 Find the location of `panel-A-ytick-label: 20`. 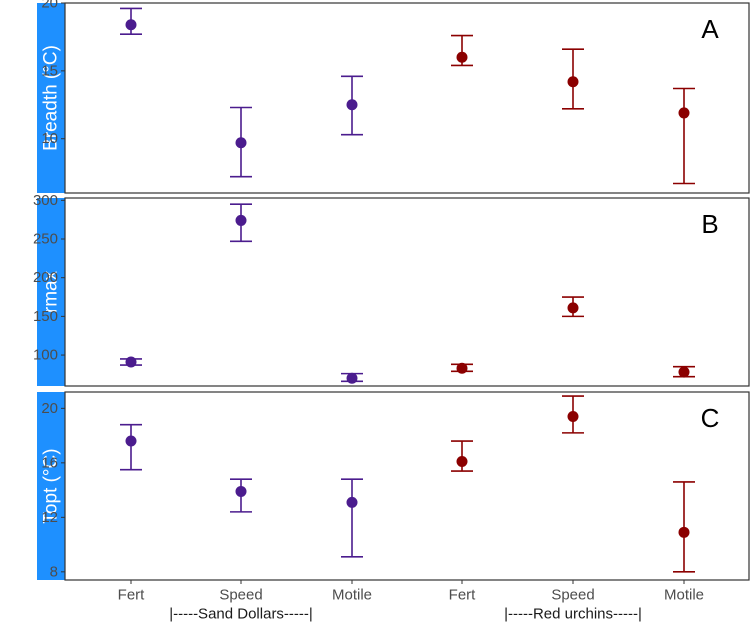

panel-A-ytick-label: 20 is located at coordinates (49, 6).